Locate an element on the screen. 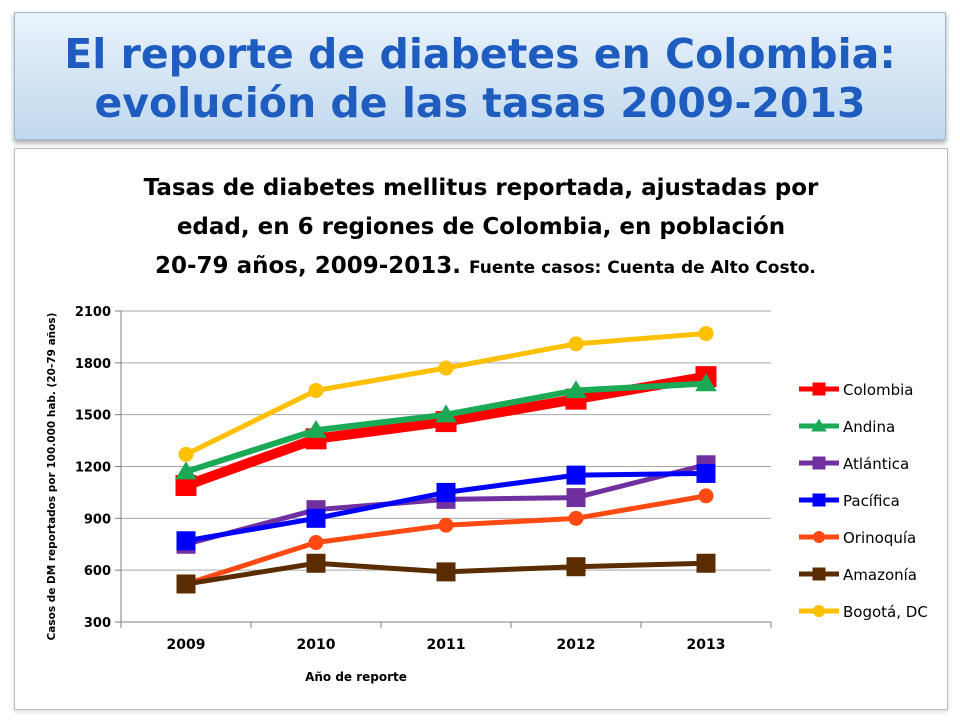  legend-marker-pacifica is located at coordinates (819, 500).